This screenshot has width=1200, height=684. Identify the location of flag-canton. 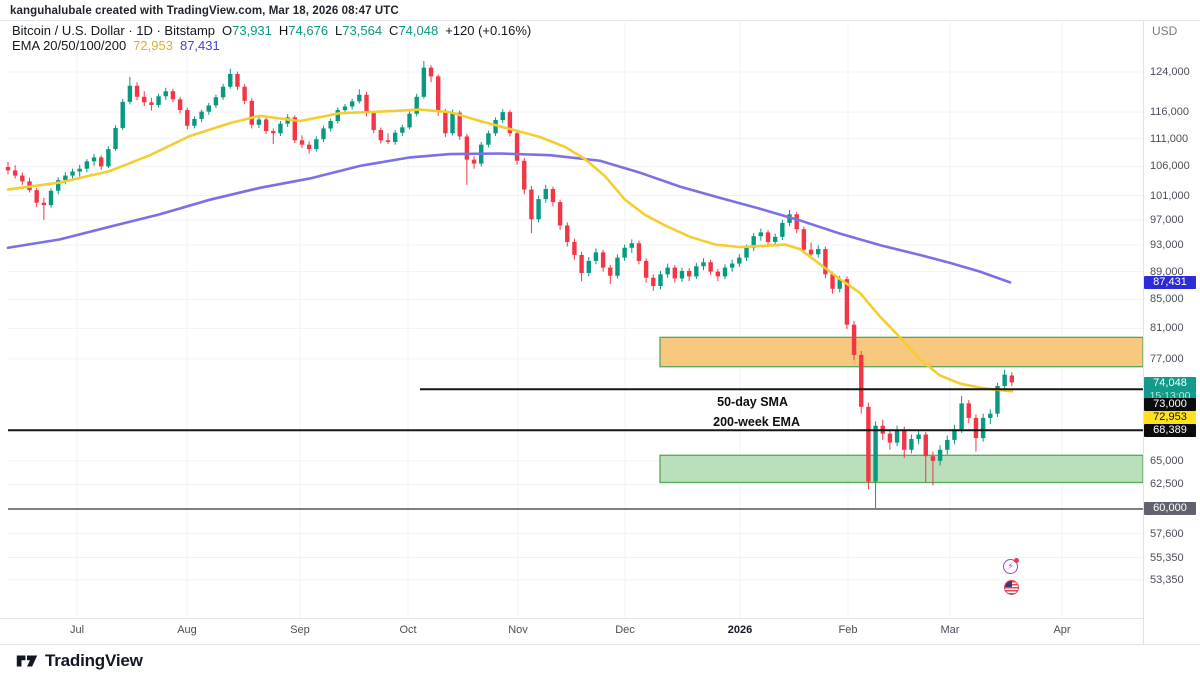
(1008, 584).